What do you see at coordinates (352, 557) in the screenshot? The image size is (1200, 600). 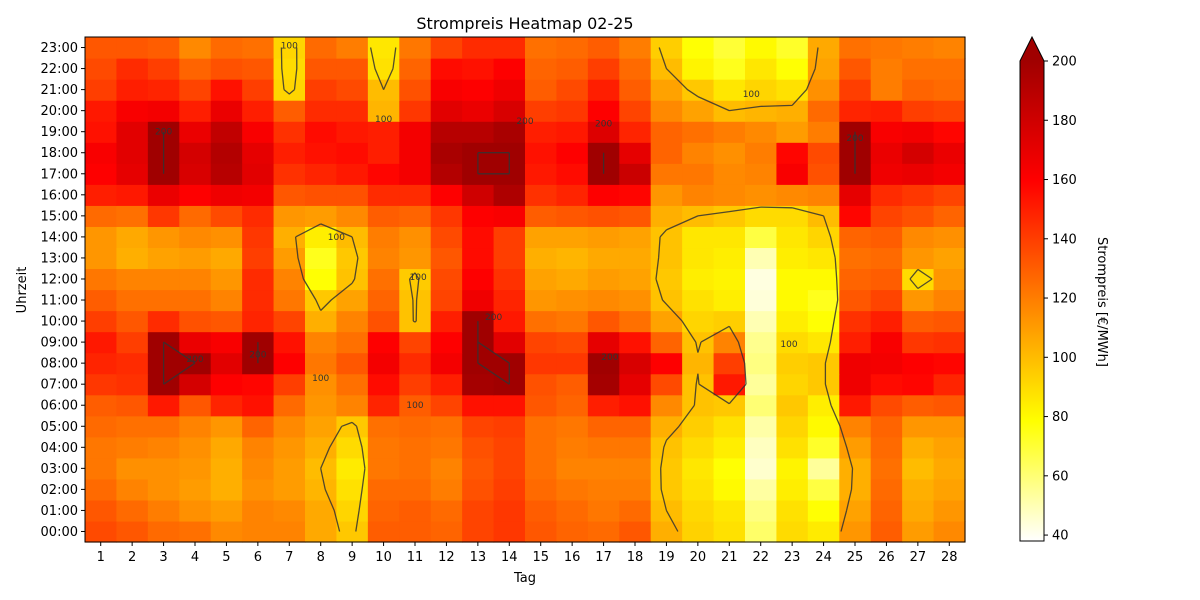 I see `x-tick-label: 9` at bounding box center [352, 557].